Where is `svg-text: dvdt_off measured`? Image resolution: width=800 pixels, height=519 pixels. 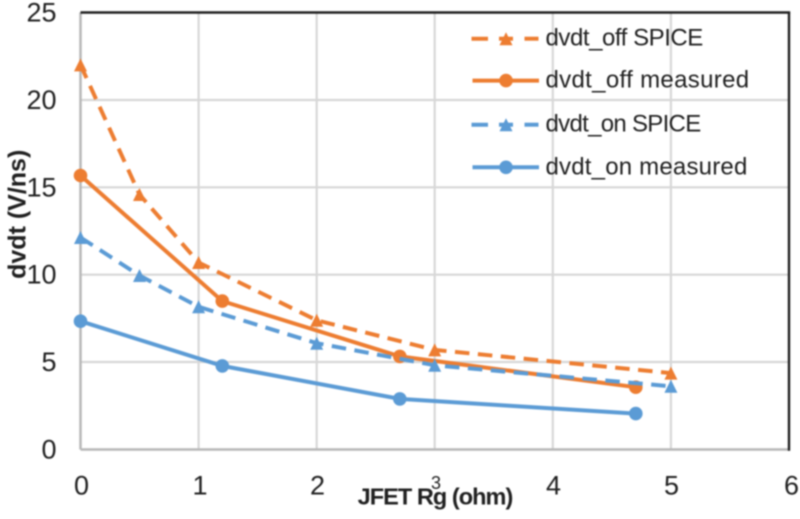
svg-text: dvdt_off measured is located at coordinates (648, 80).